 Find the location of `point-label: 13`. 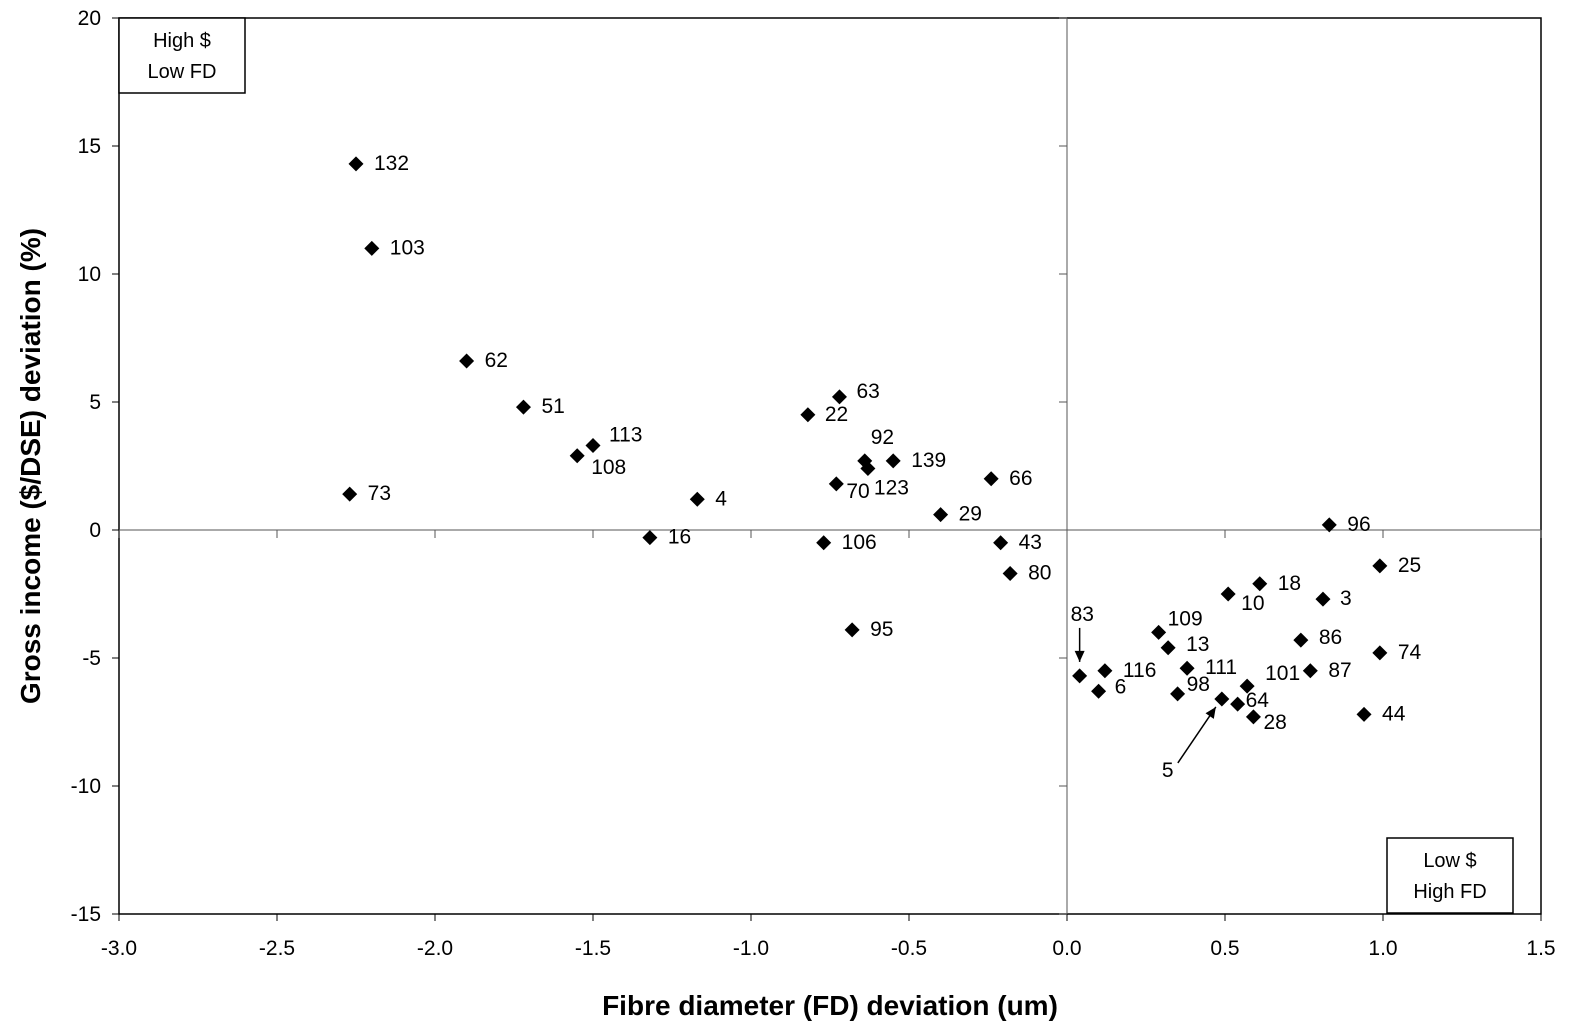

point-label: 13 is located at coordinates (1197, 644).